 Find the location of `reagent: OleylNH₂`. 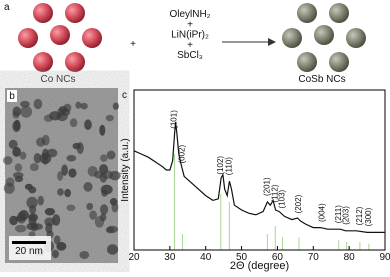

reagent: OleylNH₂ is located at coordinates (189, 14).